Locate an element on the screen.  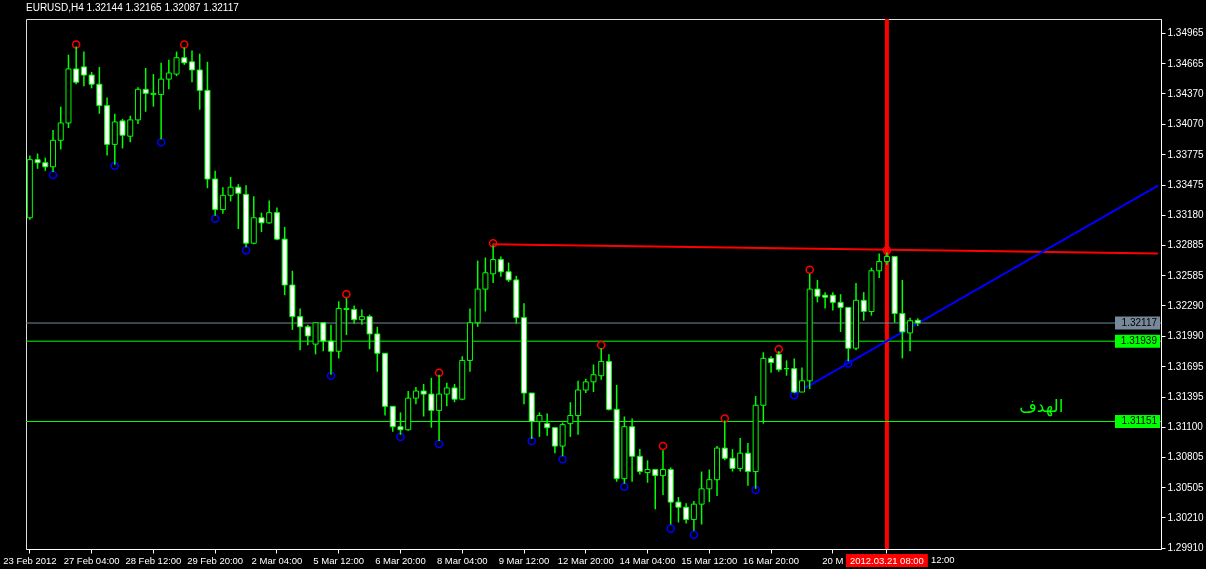
x-tick-label: 6 Mar 20:00 is located at coordinates (400, 560).